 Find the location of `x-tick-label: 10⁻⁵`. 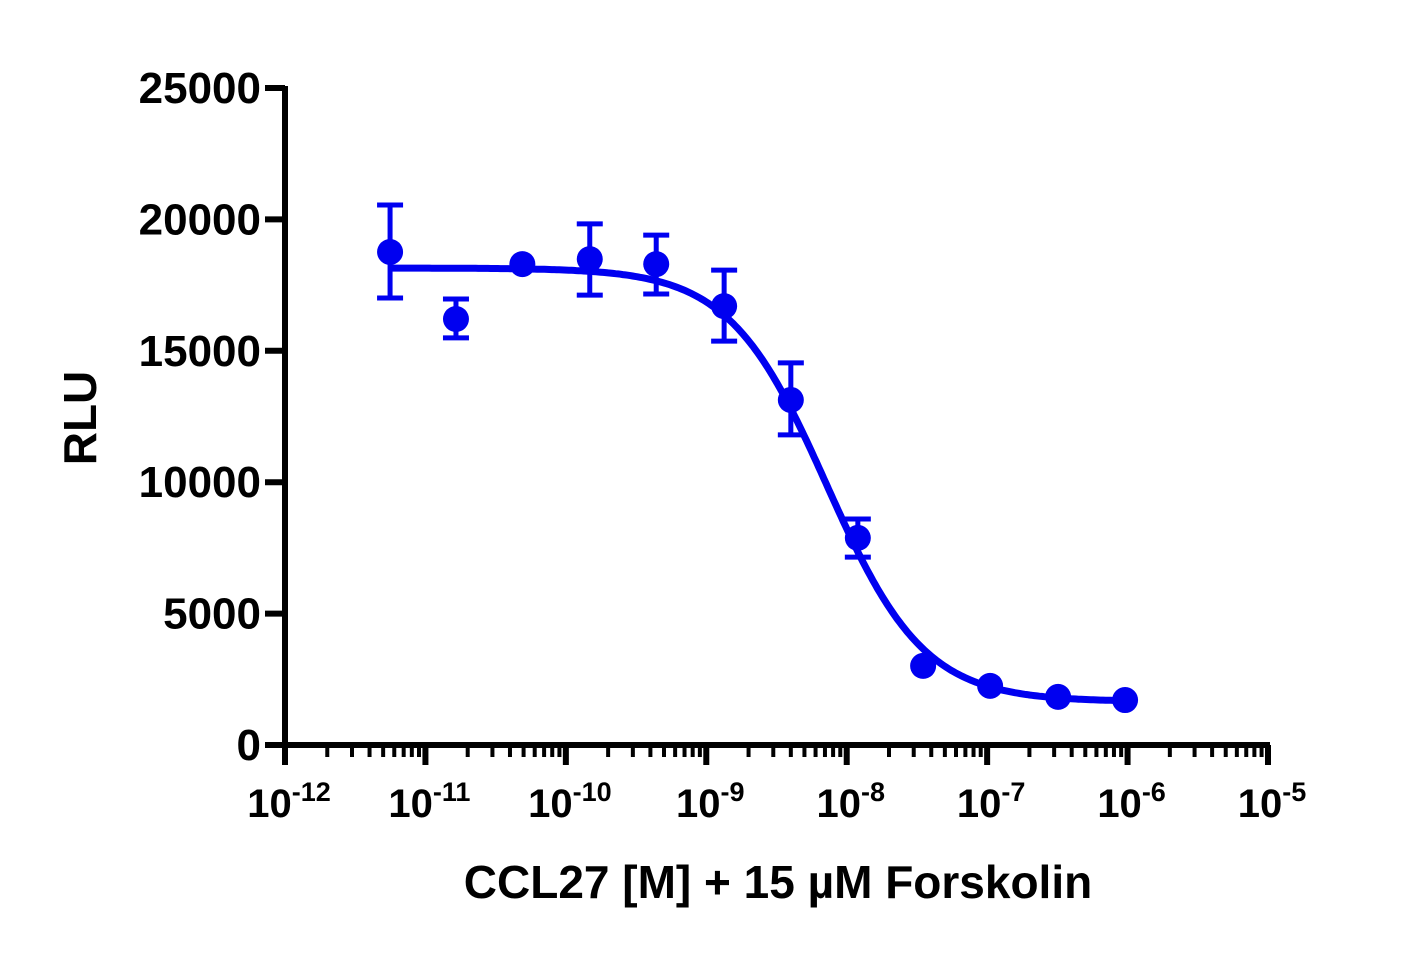

x-tick-label: 10⁻⁵ is located at coordinates (1272, 801).